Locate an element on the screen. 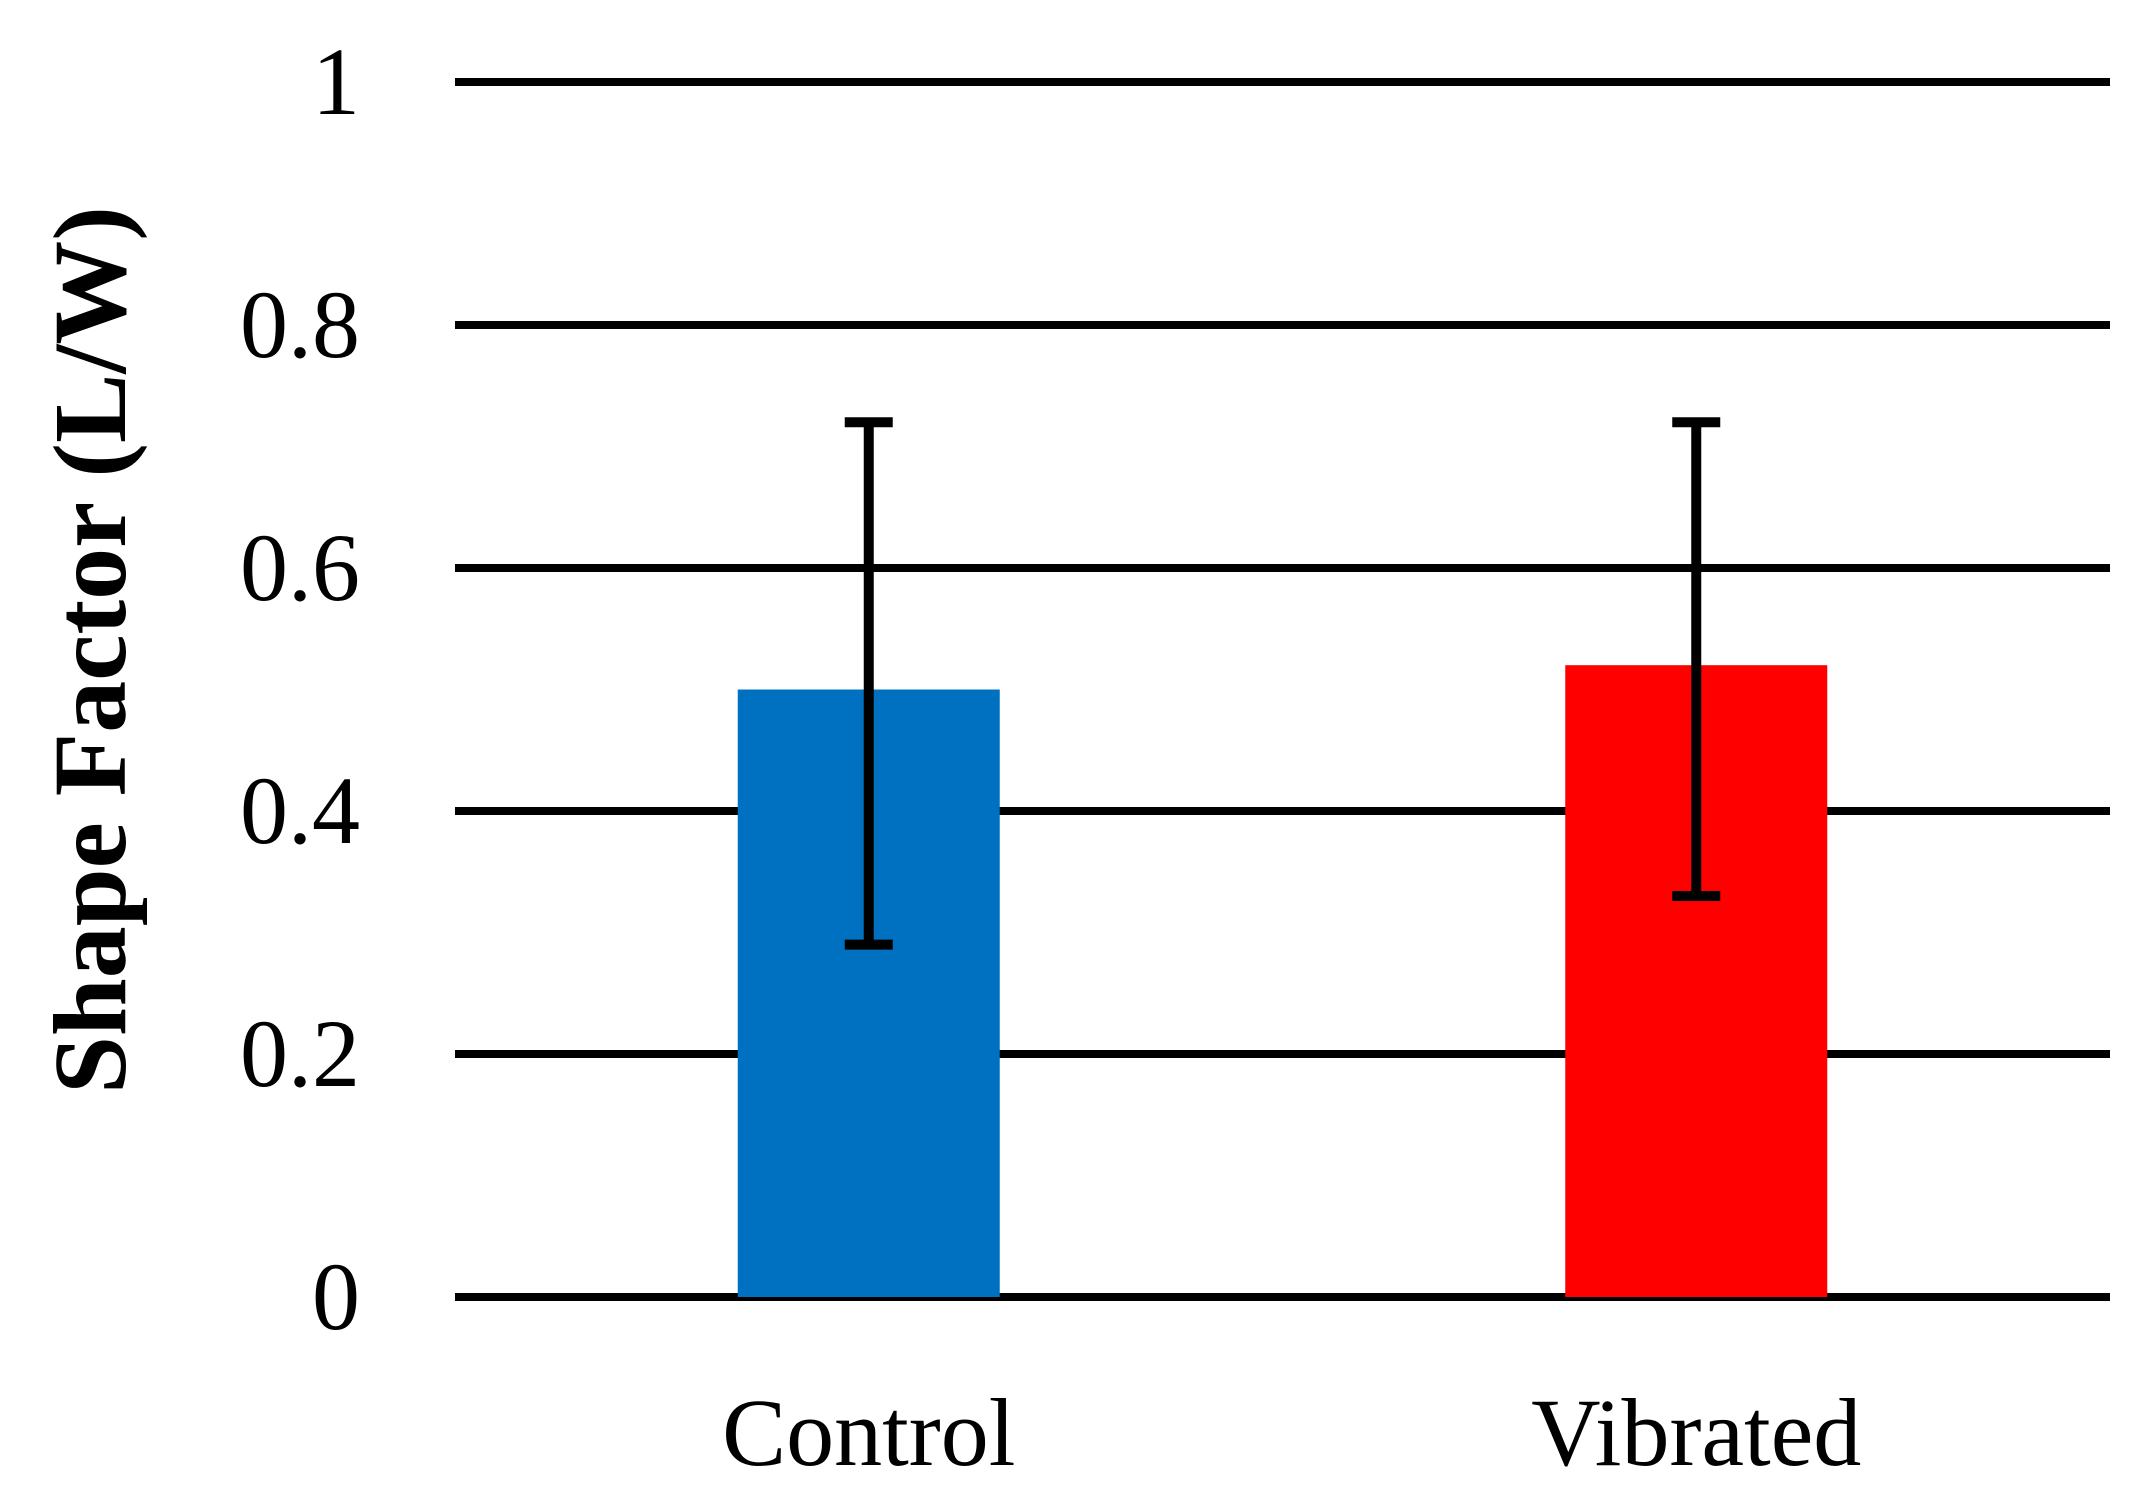 The height and width of the screenshot is (1502, 2134). y-axis-label: Shape Factor (L/W) is located at coordinates (90, 650).